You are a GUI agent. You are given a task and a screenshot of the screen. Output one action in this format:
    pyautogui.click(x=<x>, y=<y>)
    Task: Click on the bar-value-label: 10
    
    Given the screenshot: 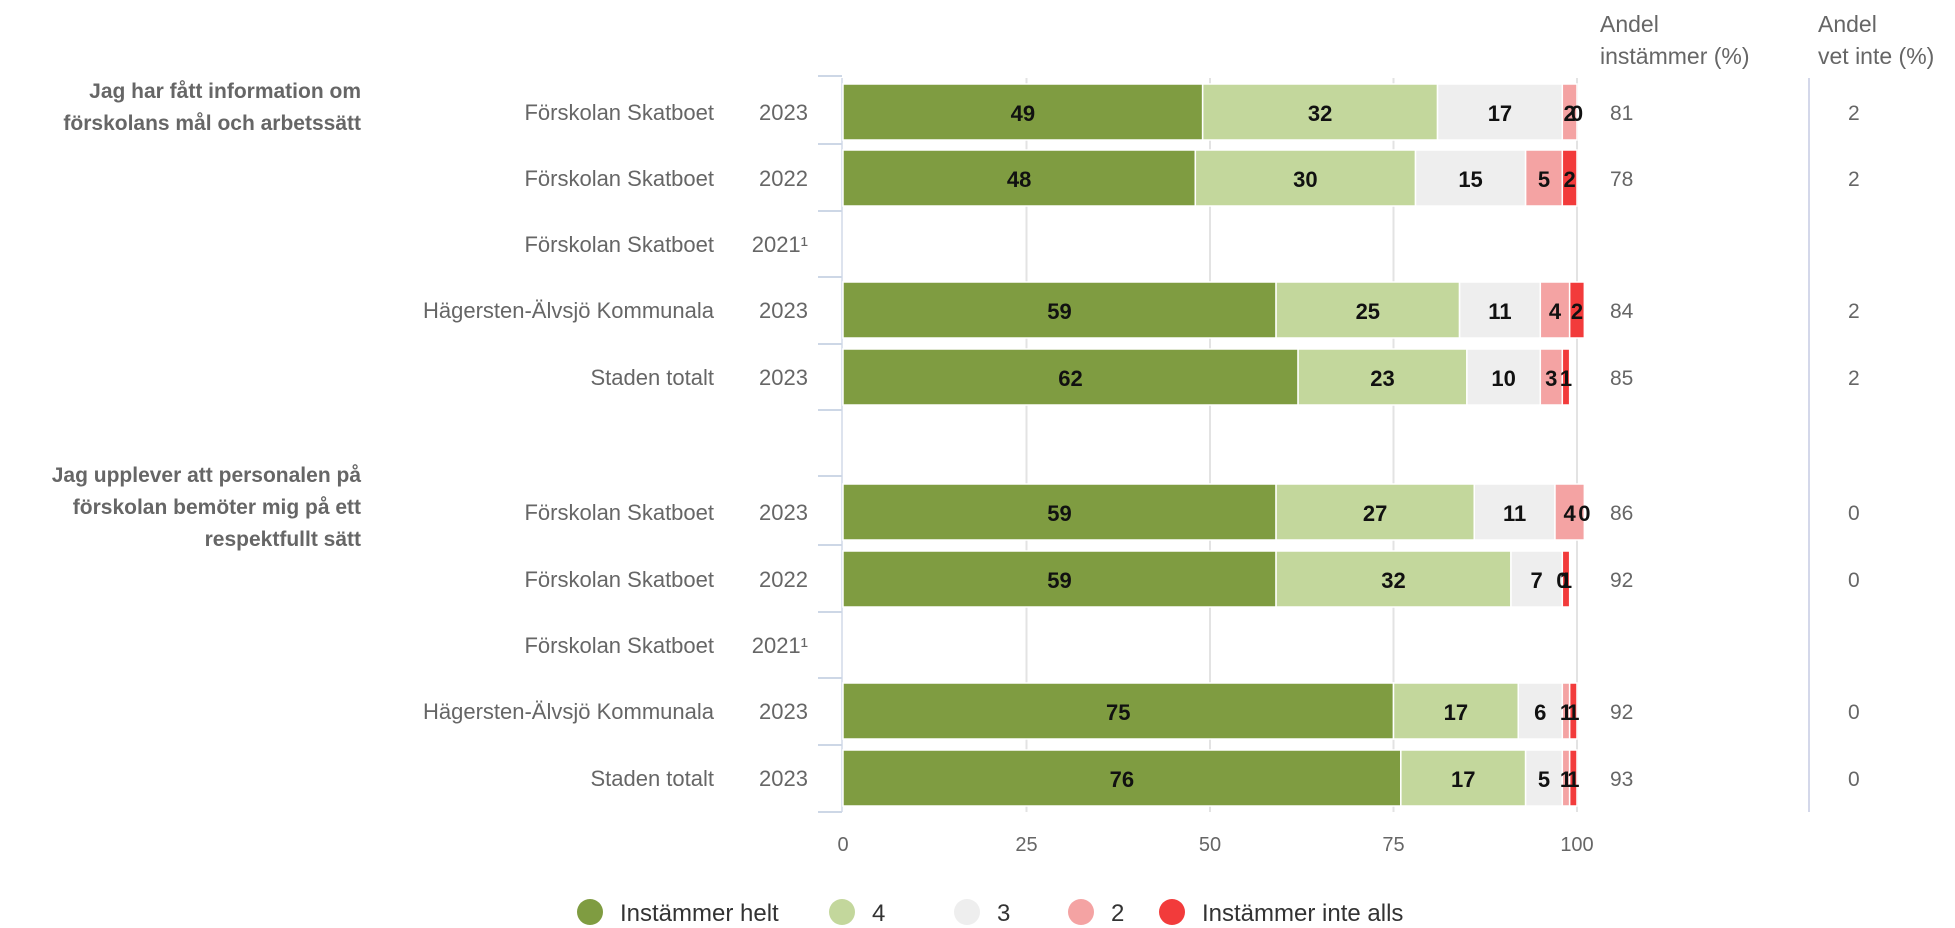 What is the action you would take?
    pyautogui.click(x=1503, y=378)
    